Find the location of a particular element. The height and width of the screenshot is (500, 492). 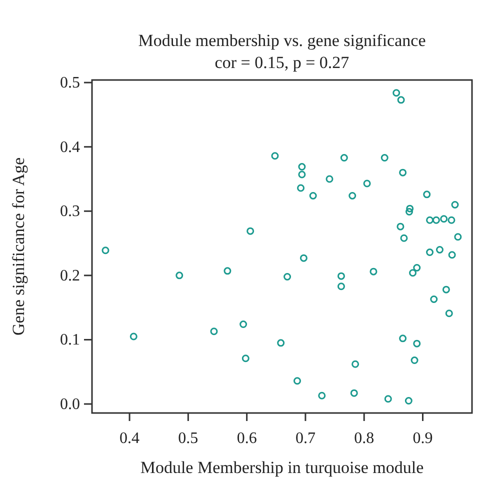

x-tick-label: 0.9 is located at coordinates (422, 438).